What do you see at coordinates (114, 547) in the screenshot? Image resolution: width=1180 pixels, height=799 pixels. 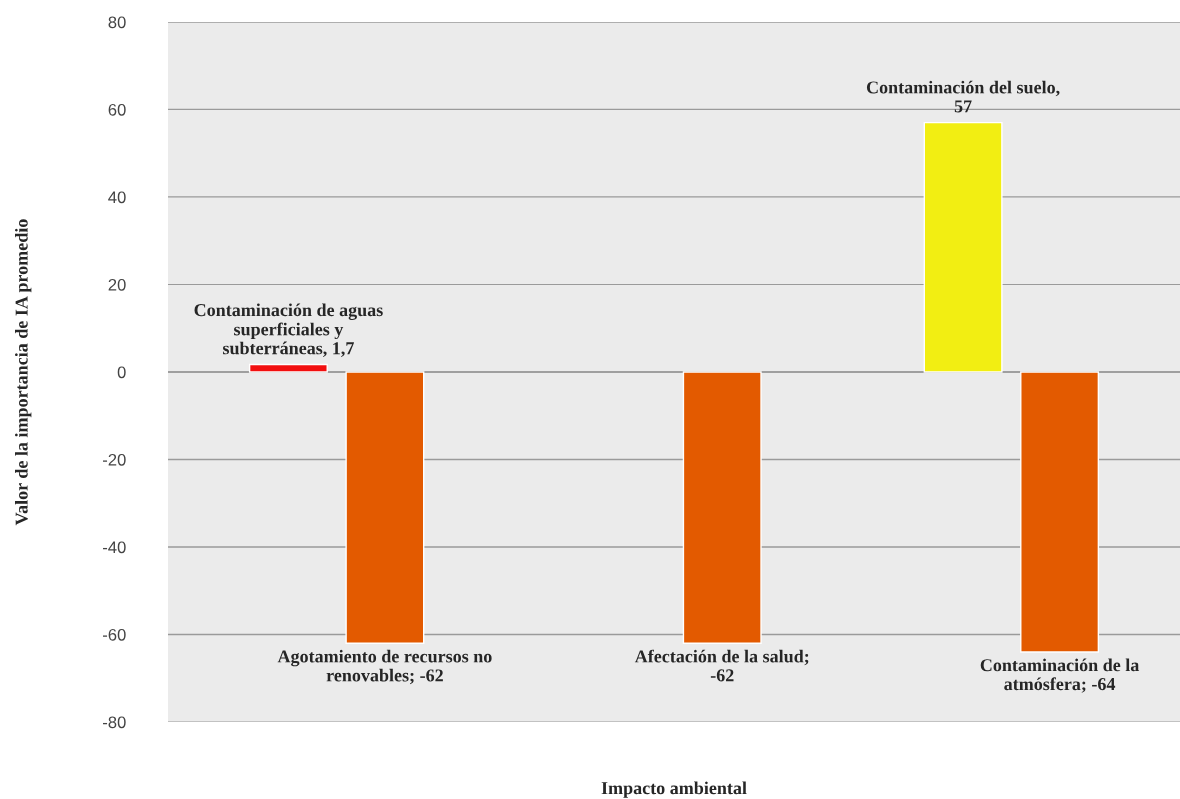 I see `y-tick-label: -40` at bounding box center [114, 547].